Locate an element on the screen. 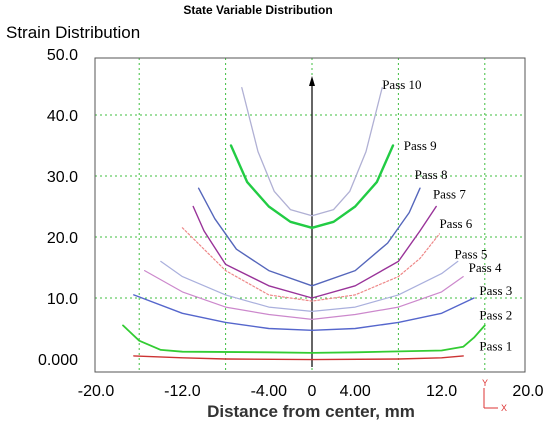 This screenshot has height=426, width=550. x-tick-label: -12.0 is located at coordinates (182, 391).